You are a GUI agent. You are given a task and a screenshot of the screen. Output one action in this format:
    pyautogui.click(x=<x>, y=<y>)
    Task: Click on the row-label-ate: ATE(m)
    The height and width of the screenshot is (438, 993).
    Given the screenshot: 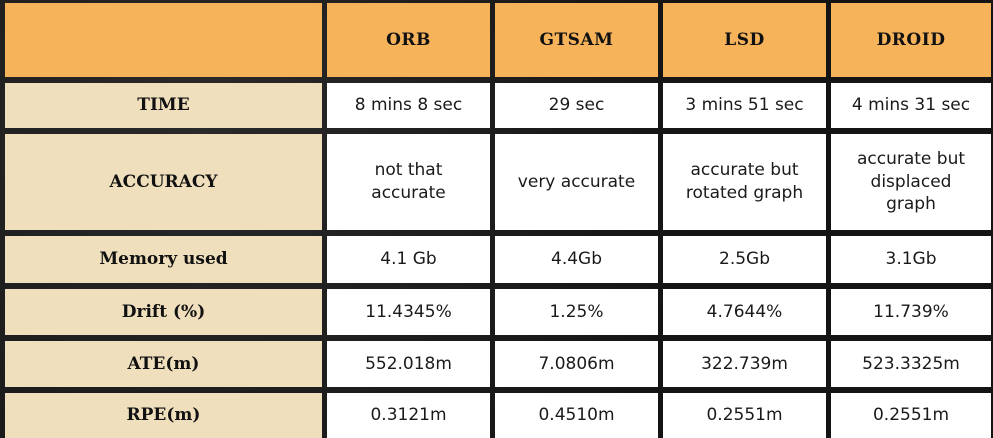 What is the action you would take?
    pyautogui.click(x=163, y=364)
    